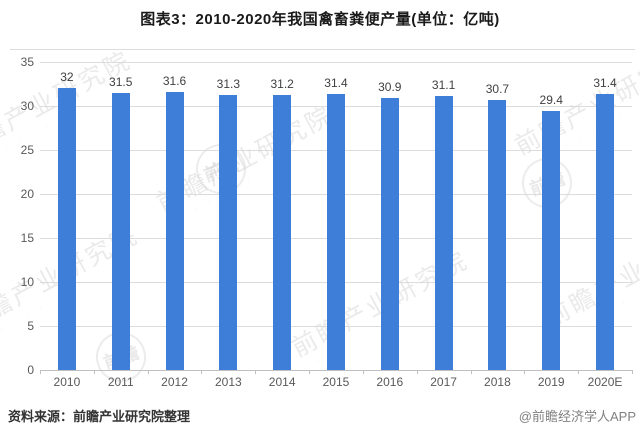 This screenshot has width=640, height=443. Describe the element at coordinates (228, 382) in the screenshot. I see `x-tick-label: 2013` at that location.